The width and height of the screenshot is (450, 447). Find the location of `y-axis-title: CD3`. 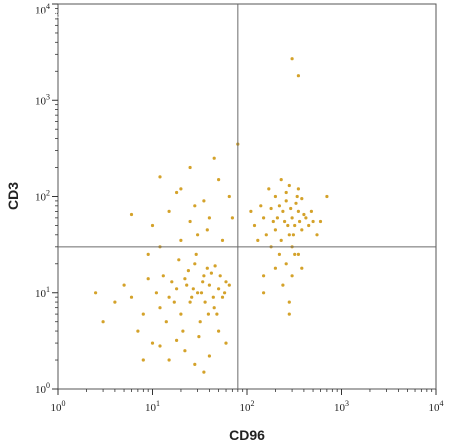

y-axis-title: CD3 is located at coordinates (13, 196).